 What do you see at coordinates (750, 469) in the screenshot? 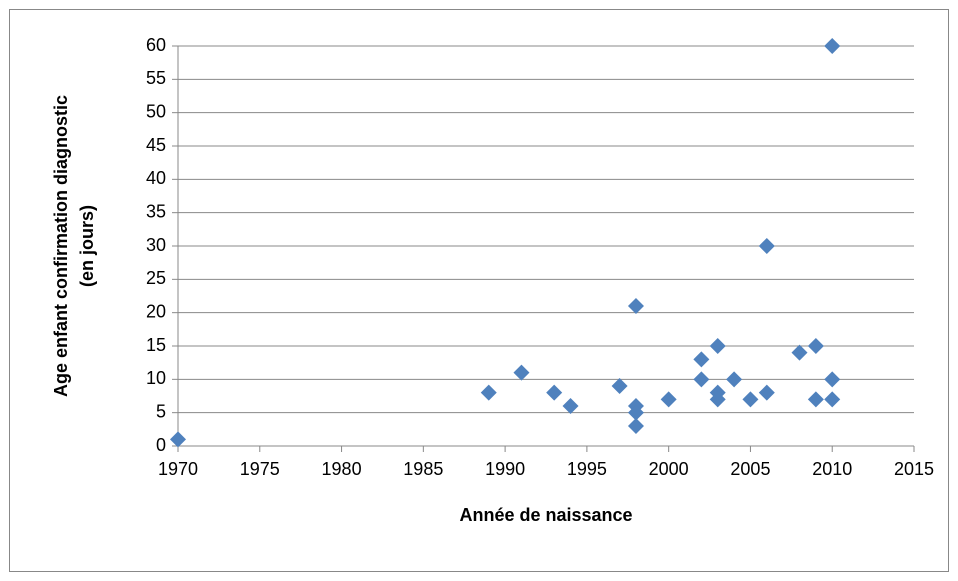
I see `x-tick-label: 2005` at bounding box center [750, 469].